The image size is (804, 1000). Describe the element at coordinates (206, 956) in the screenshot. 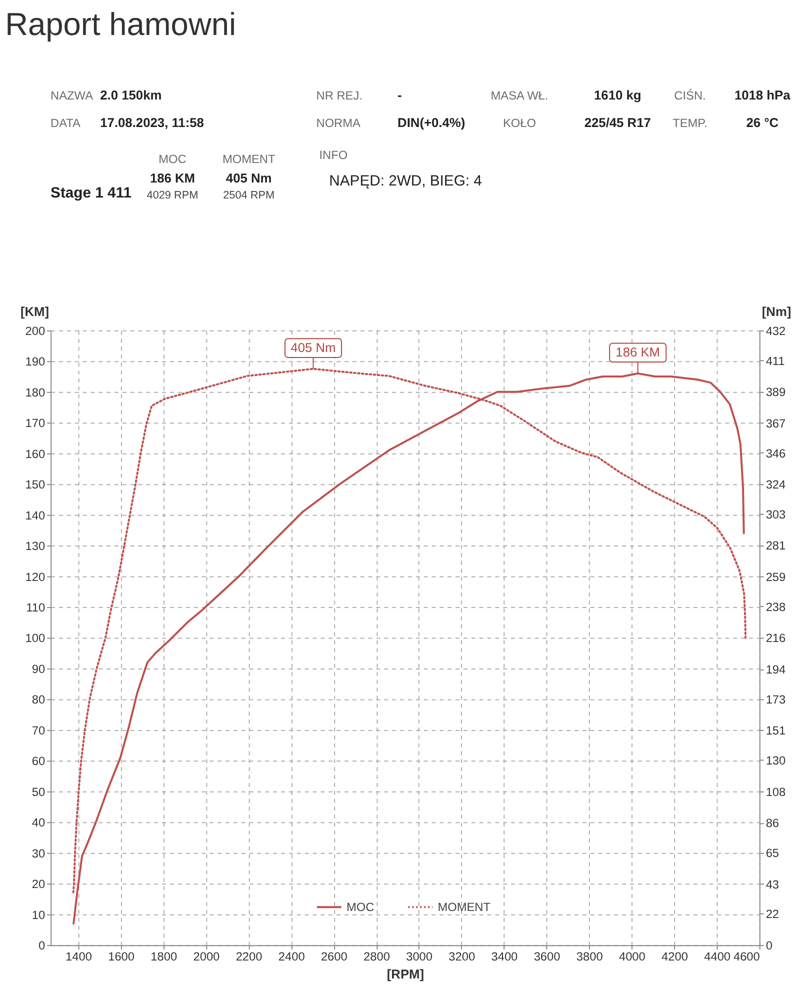

I see `x-tick-label: 2000` at that location.